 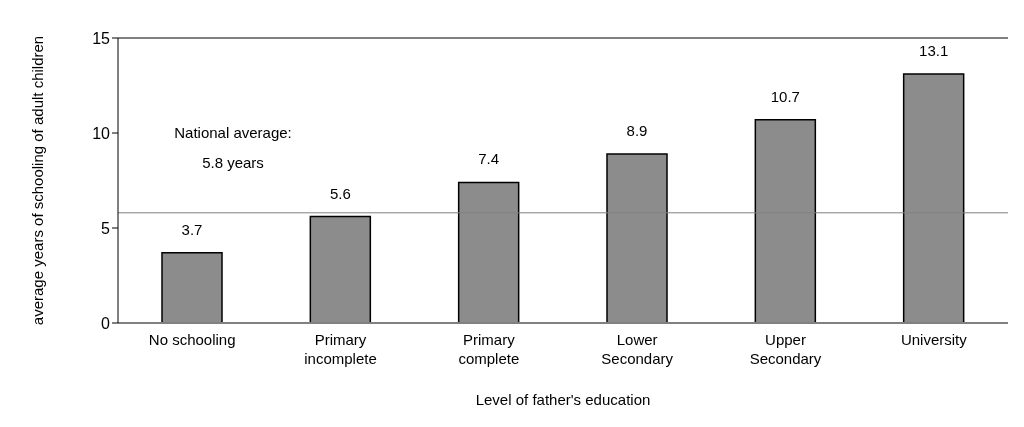 What do you see at coordinates (101, 38) in the screenshot?
I see `y-tick-label: 15` at bounding box center [101, 38].